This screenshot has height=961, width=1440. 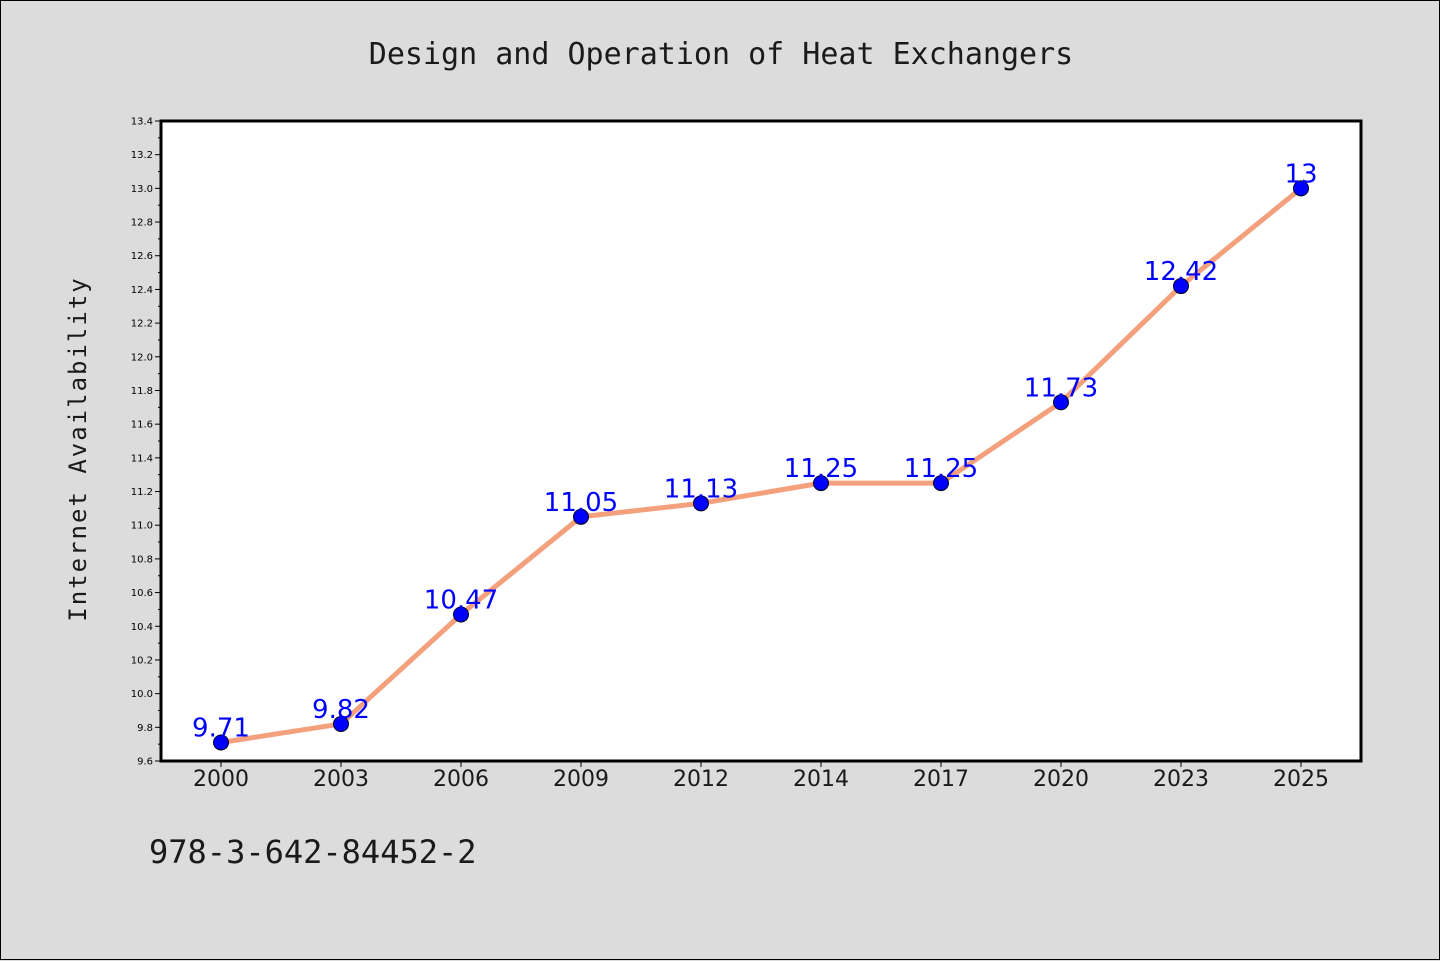 What do you see at coordinates (701, 489) in the screenshot?
I see `data-label: 11.13` at bounding box center [701, 489].